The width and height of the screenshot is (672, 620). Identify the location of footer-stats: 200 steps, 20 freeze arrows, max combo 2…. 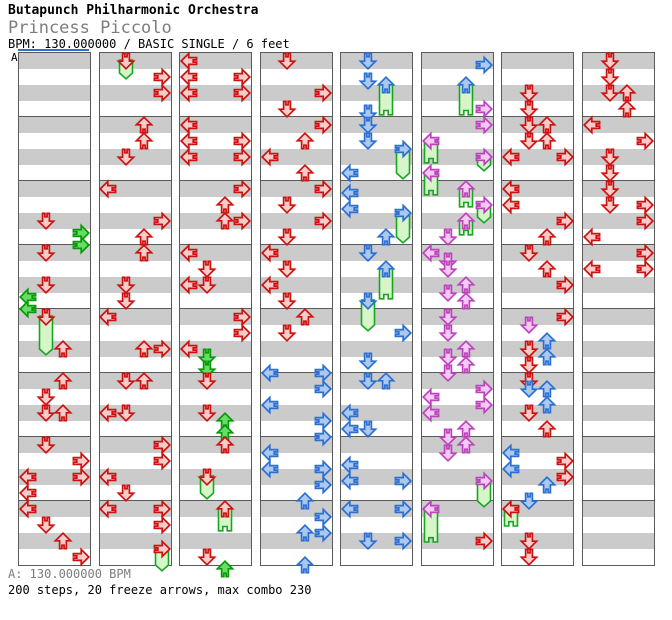
(160, 590).